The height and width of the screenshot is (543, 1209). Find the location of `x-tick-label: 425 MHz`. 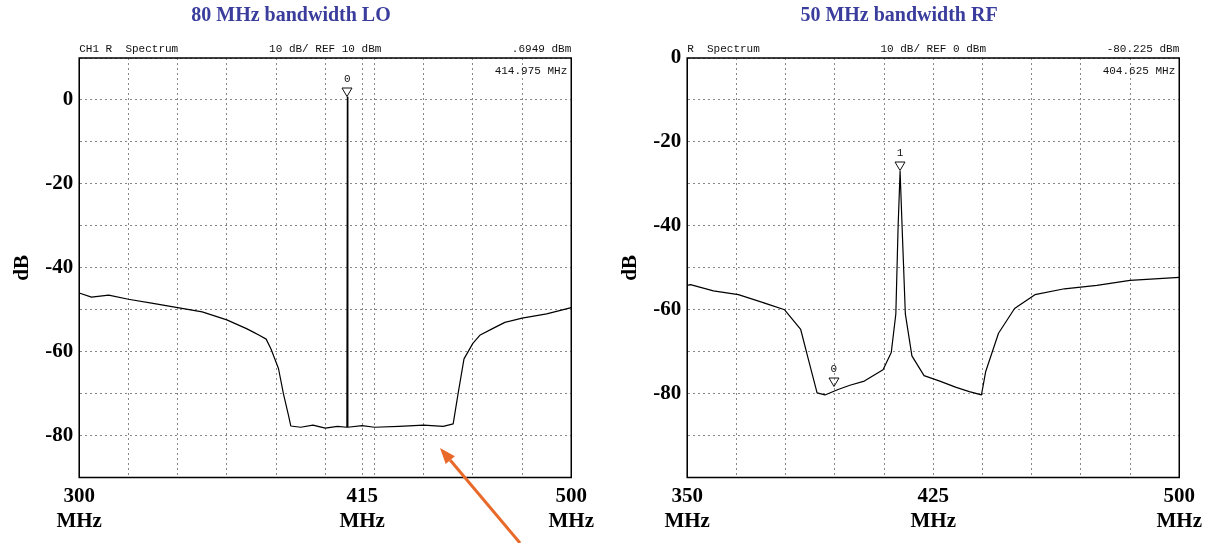

x-tick-label: 425 MHz is located at coordinates (933, 507).